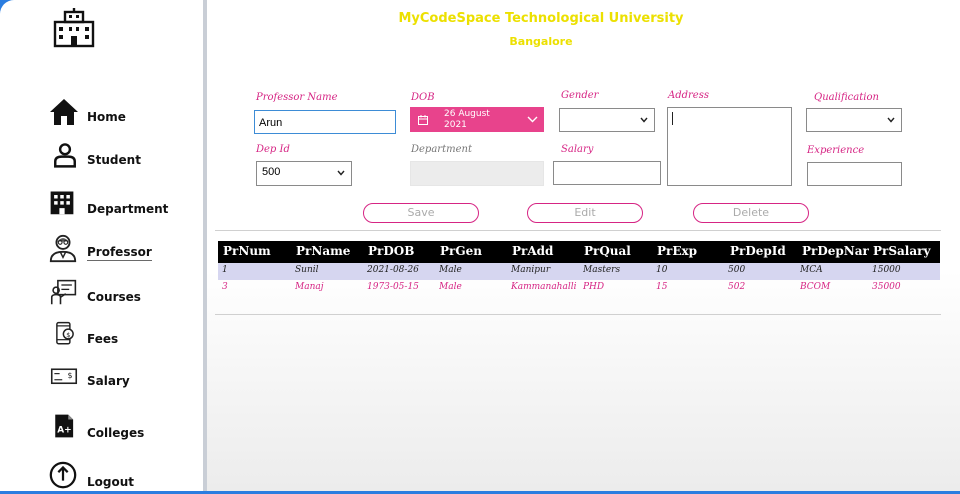 The image size is (960, 494). What do you see at coordinates (594, 287) in the screenshot?
I see `table-cell: PHD` at bounding box center [594, 287].